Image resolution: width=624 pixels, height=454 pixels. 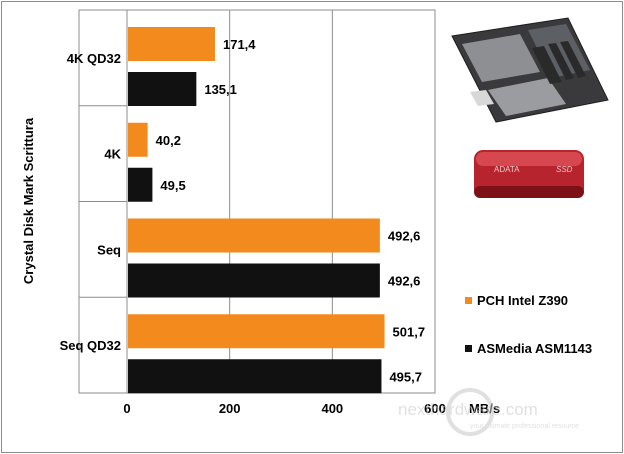 What do you see at coordinates (112, 154) in the screenshot?
I see `category-label: 4K` at bounding box center [112, 154].